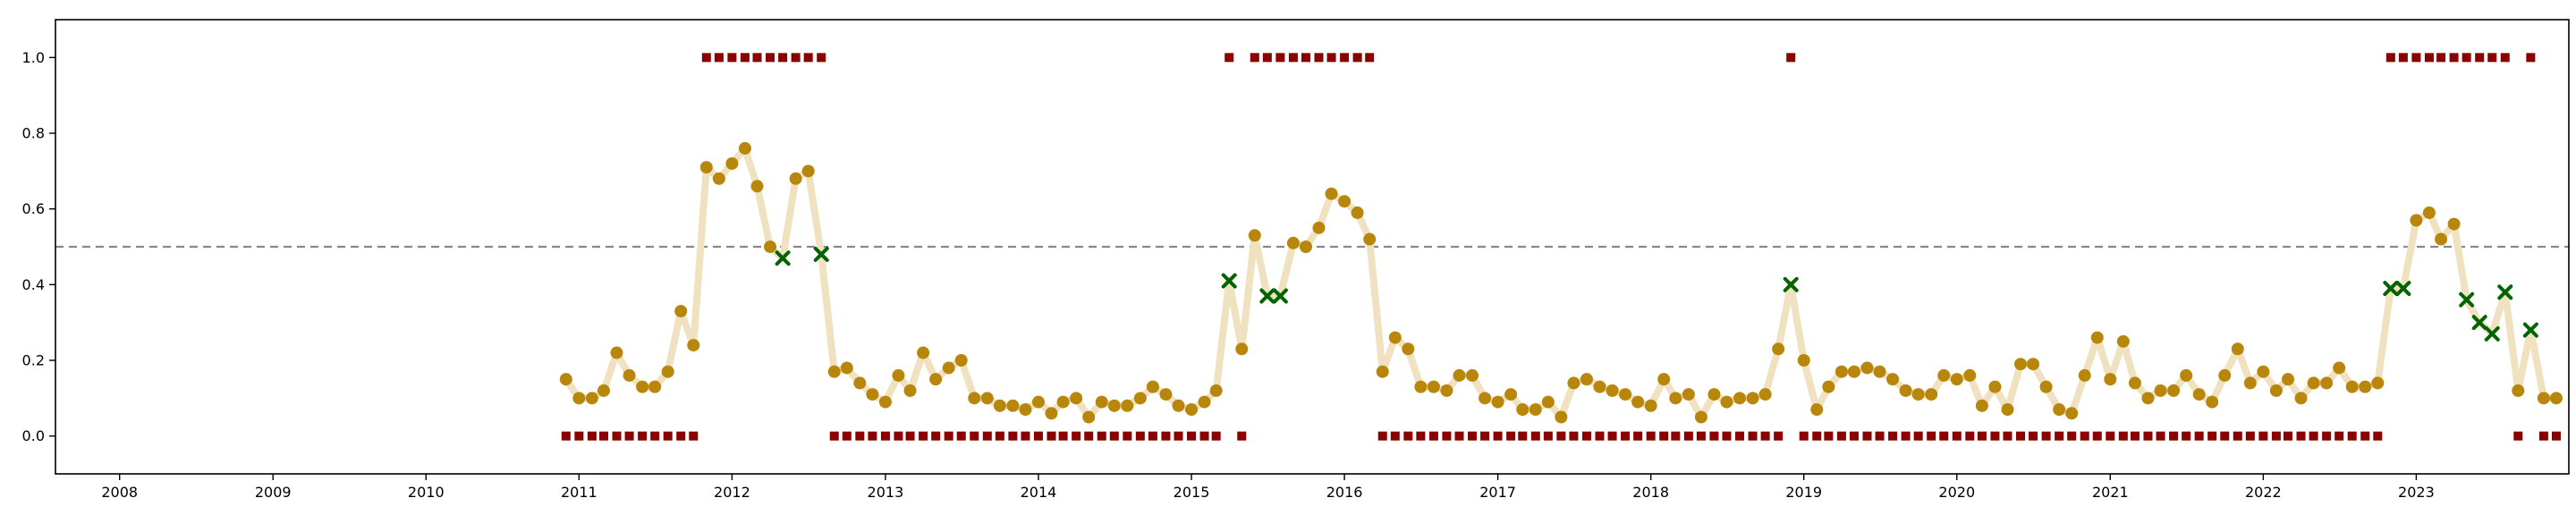 The width and height of the screenshot is (2576, 515). I want to click on x-tick-label: 2012, so click(732, 492).